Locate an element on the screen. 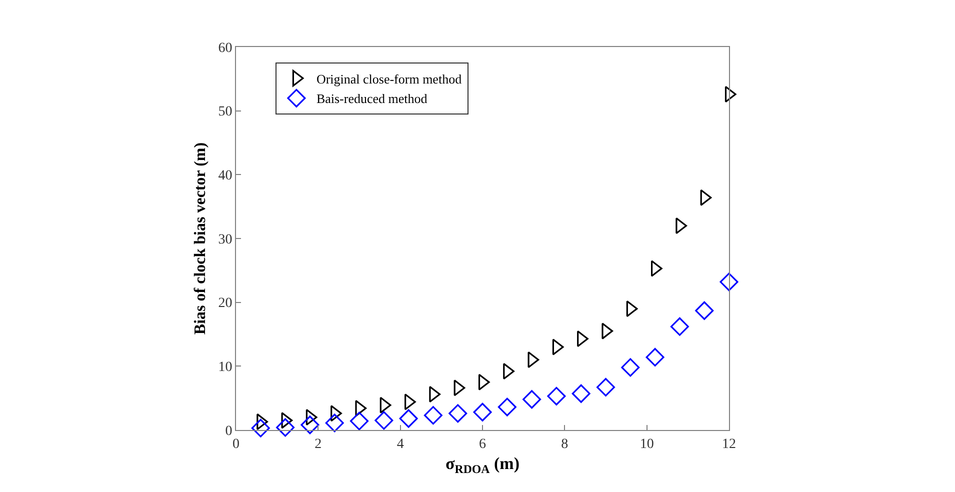 The width and height of the screenshot is (955, 492). y-axis-title: Bias of clock bias vector (m) is located at coordinates (201, 238).